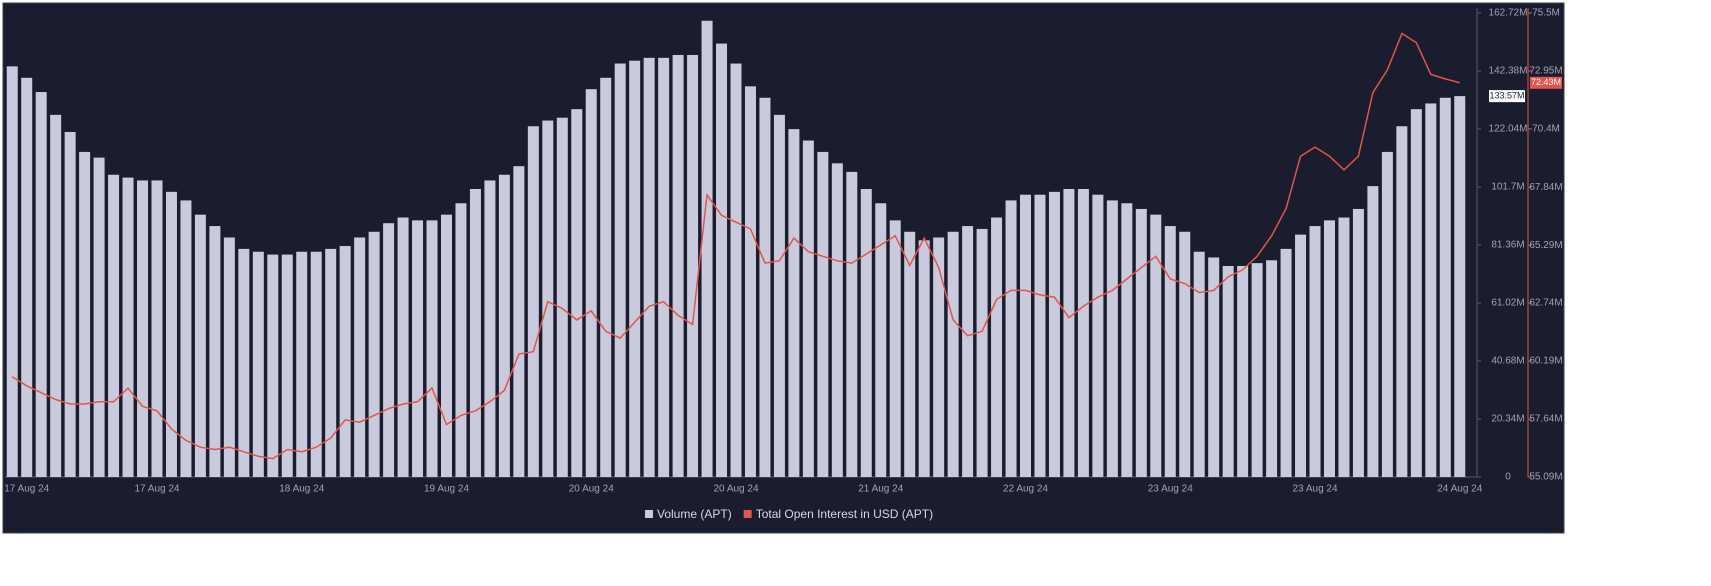 The height and width of the screenshot is (586, 1711). What do you see at coordinates (591, 489) in the screenshot?
I see `x-tick-label: 20 Aug 24` at bounding box center [591, 489].